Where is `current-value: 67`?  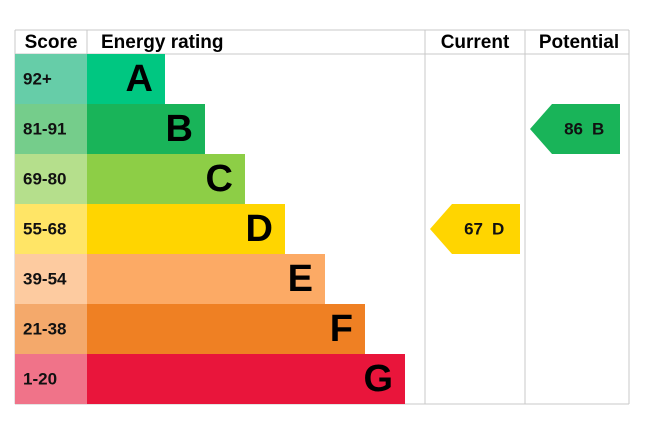
current-value: 67 is located at coordinates (473, 228).